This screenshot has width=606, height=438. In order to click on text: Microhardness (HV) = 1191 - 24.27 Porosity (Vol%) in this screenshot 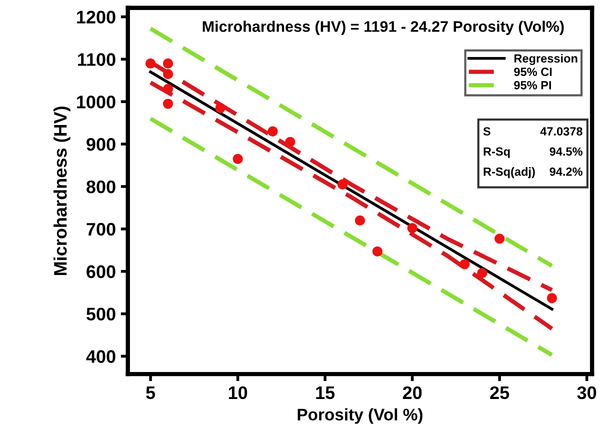, I will do `click(383, 27)`.